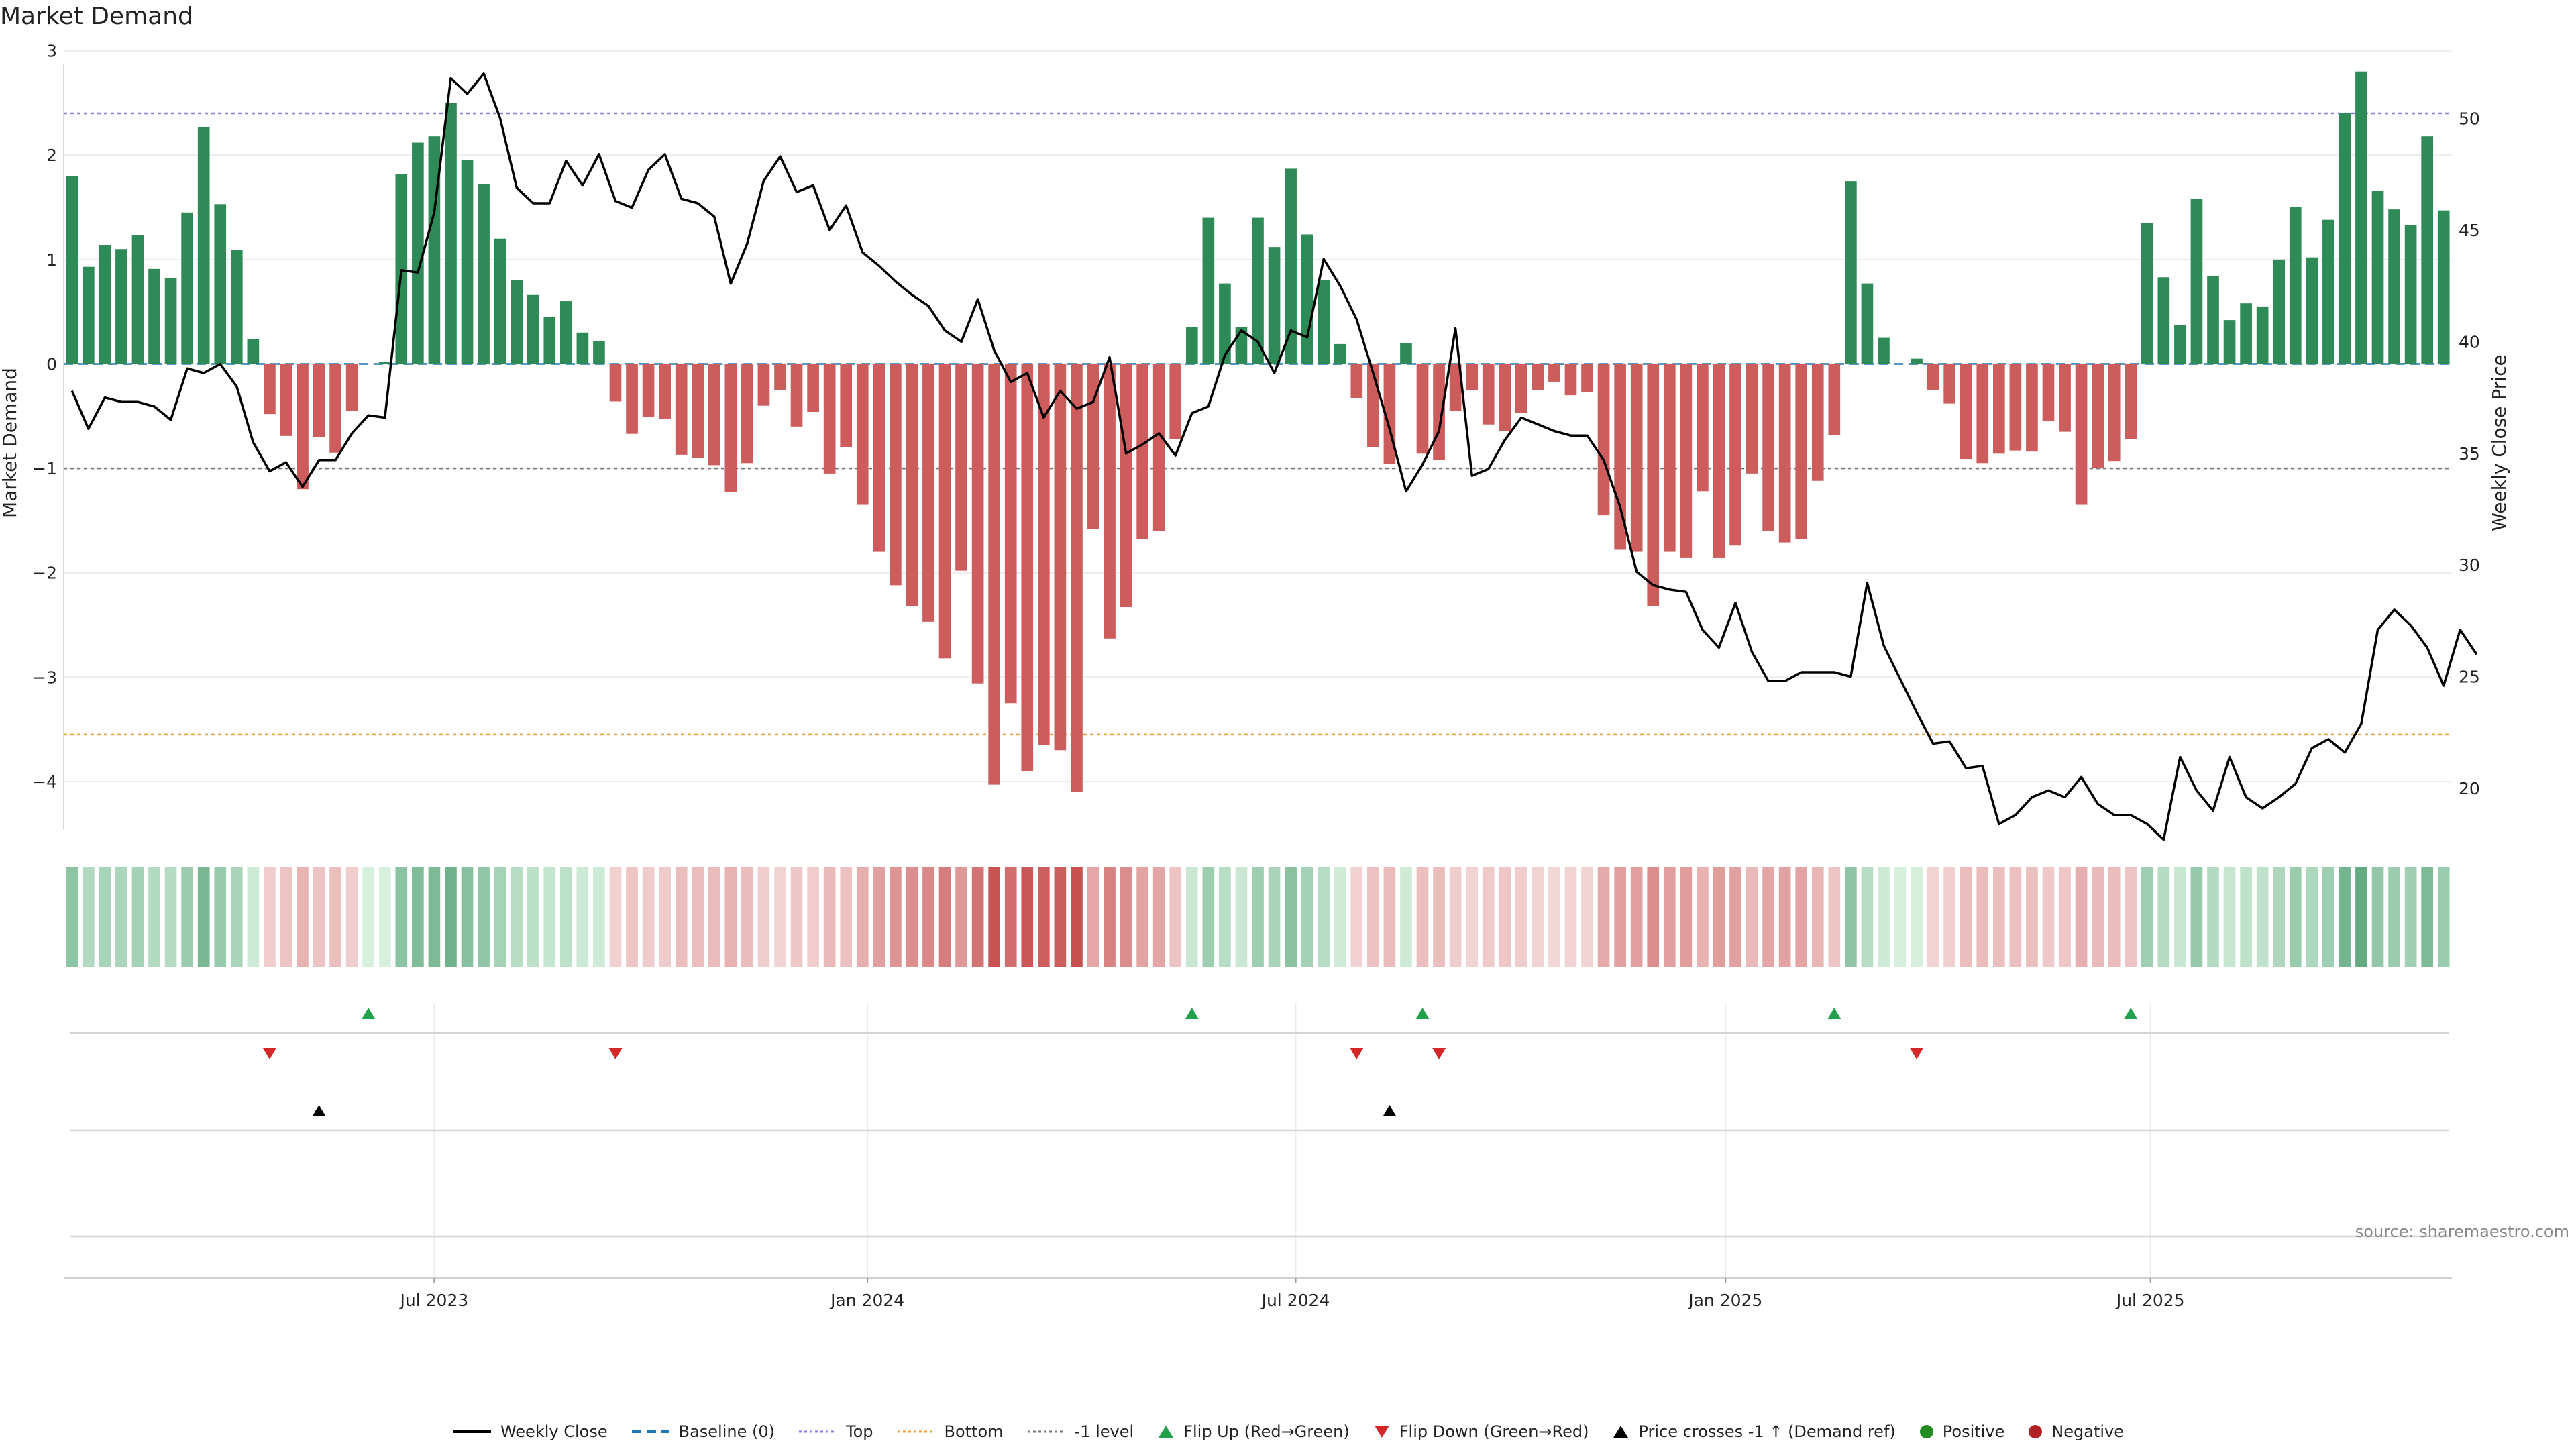 Image resolution: width=2576 pixels, height=1449 pixels. Describe the element at coordinates (44, 677) in the screenshot. I see `y-tick-label: −3` at that location.